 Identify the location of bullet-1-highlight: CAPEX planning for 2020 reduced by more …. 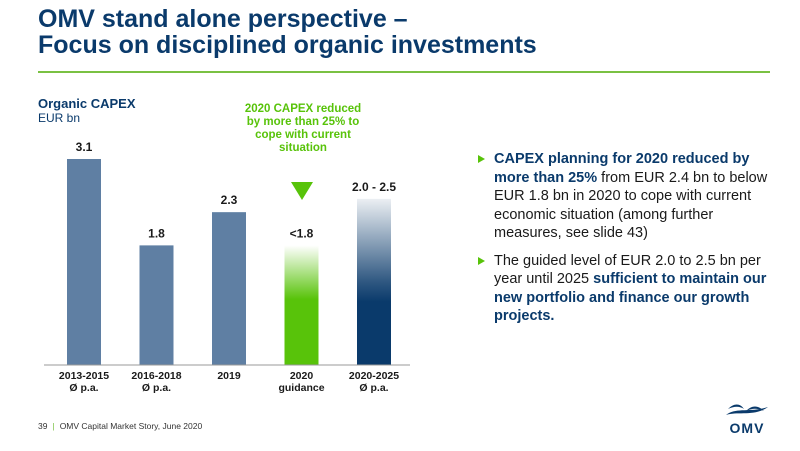
(622, 168).